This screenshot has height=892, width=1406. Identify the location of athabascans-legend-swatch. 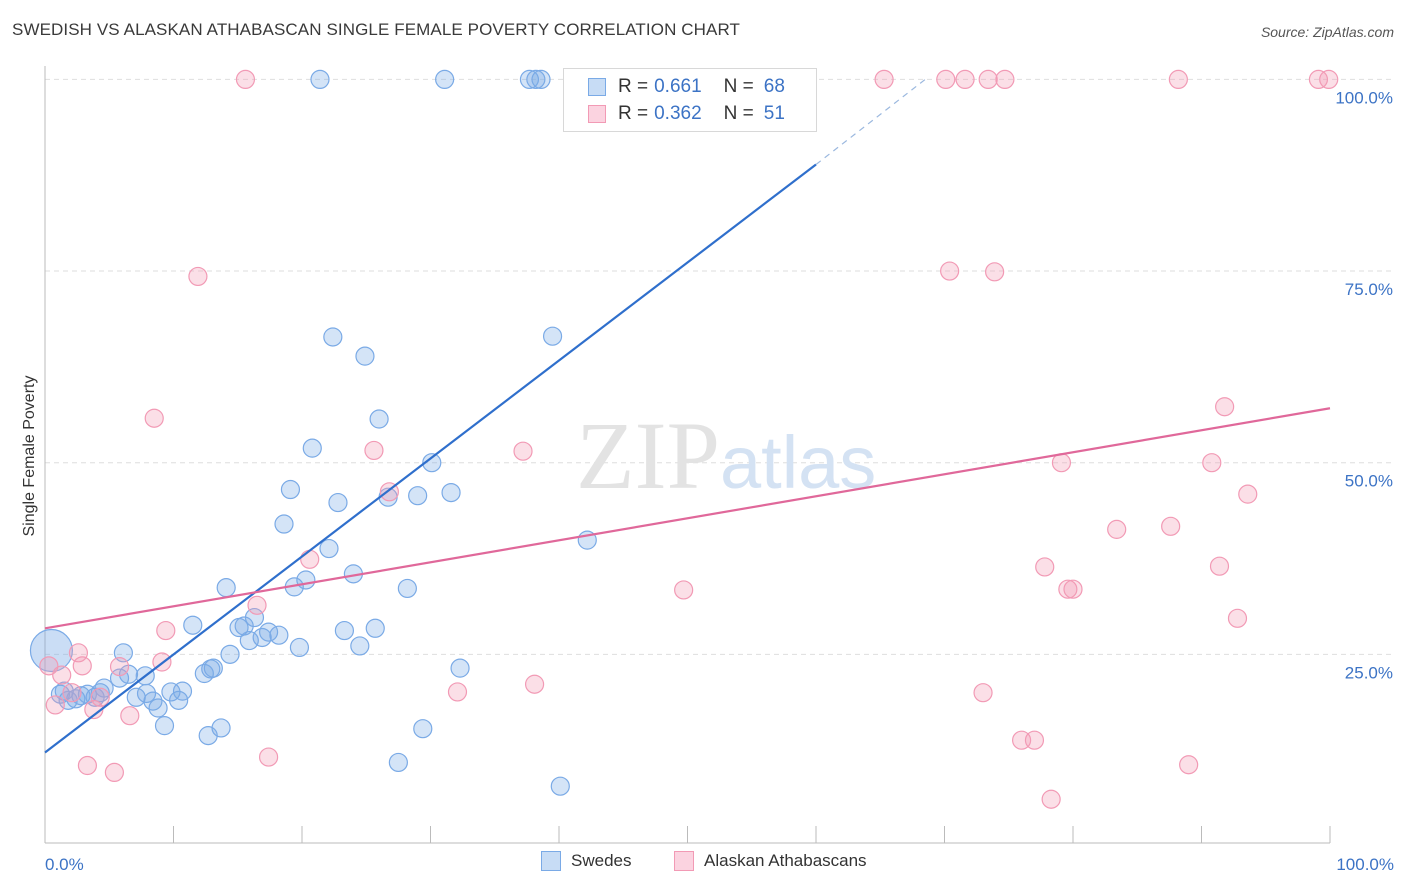
(684, 861).